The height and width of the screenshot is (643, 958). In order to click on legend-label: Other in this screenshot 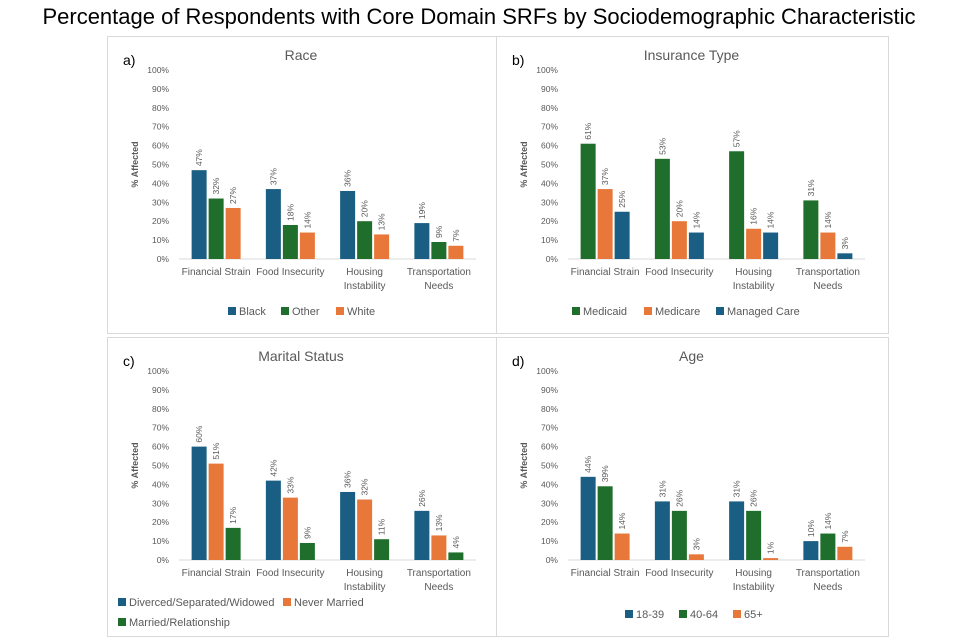, I will do `click(306, 312)`.